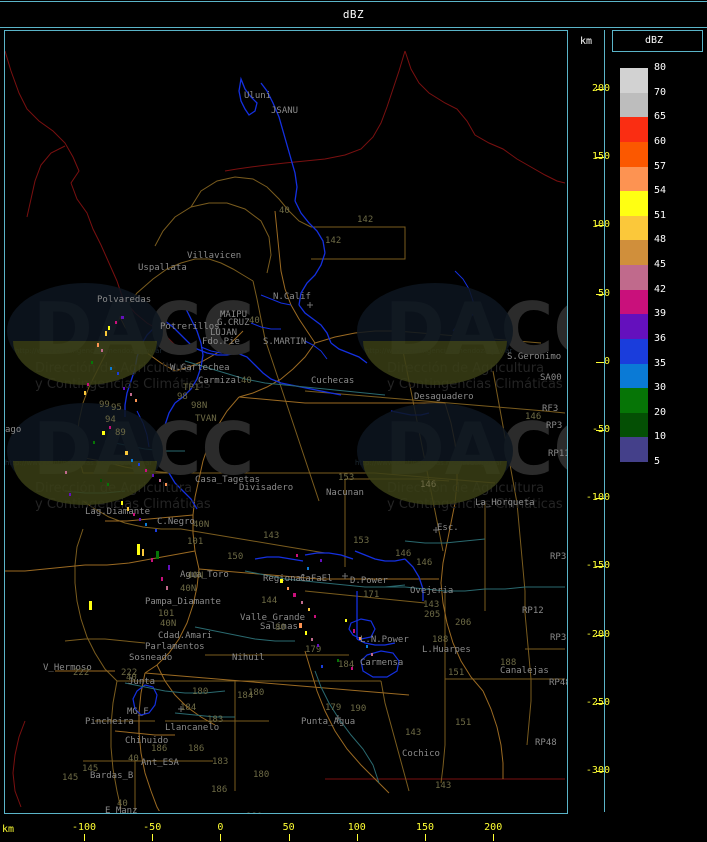 This screenshot has width=707, height=842. Describe the element at coordinates (660, 437) in the screenshot. I see `colorbar-tick-label: 10` at that location.